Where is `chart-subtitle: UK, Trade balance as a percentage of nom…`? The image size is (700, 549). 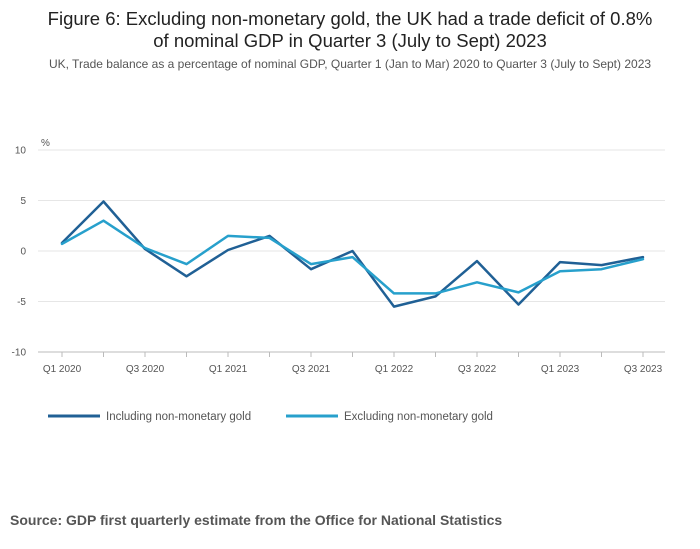 chart-subtitle: UK, Trade balance as a percentage of nom… is located at coordinates (350, 64).